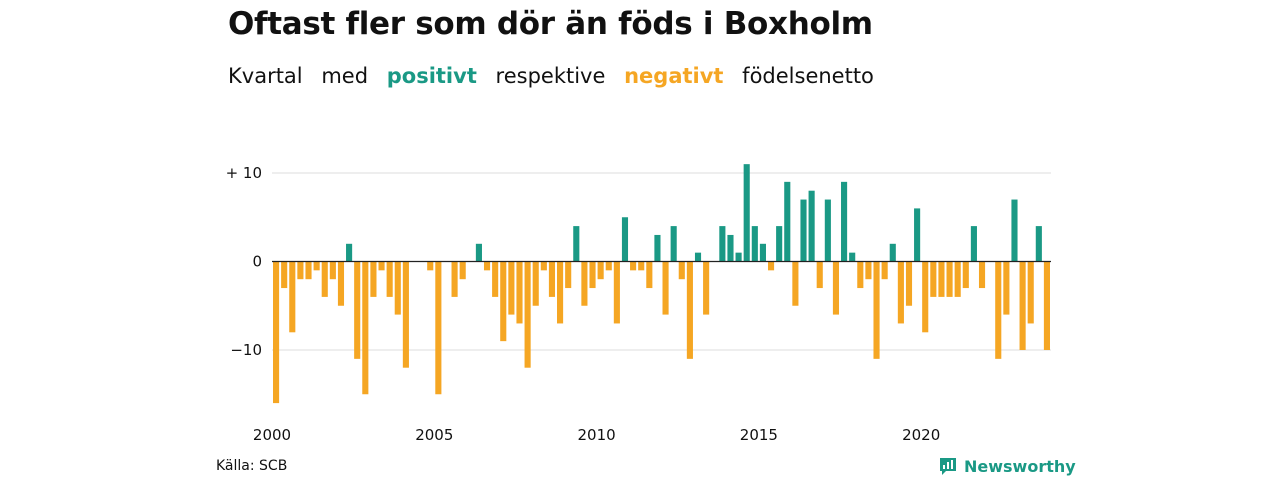  I want to click on x-tick-label: 2005, so click(434, 435).